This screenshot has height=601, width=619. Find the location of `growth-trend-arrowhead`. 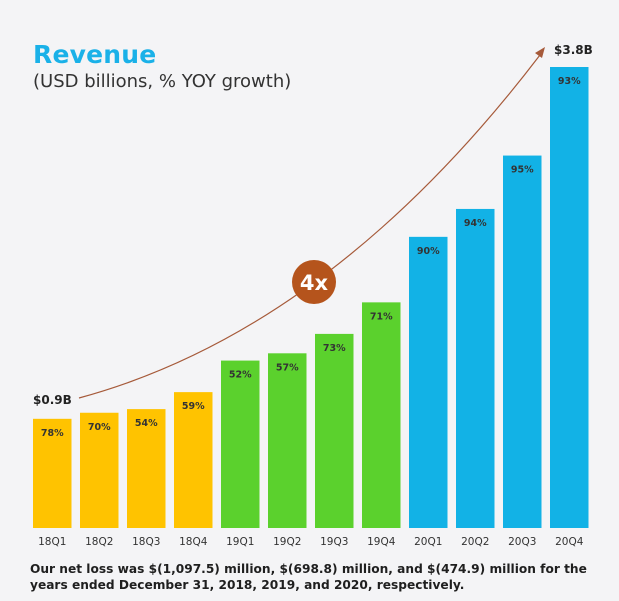

growth-trend-arrowhead is located at coordinates (540, 52).